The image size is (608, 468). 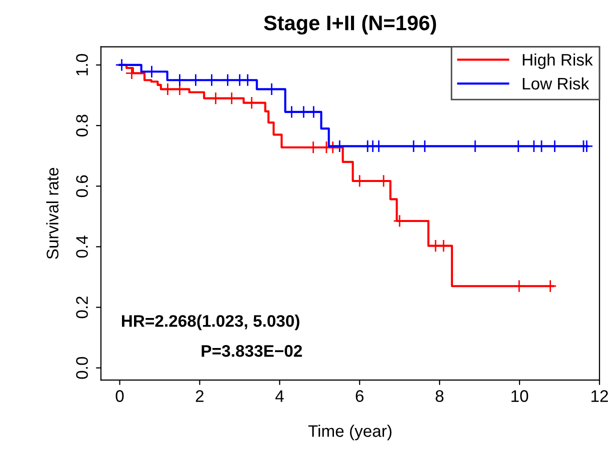 What do you see at coordinates (252, 351) in the screenshot?
I see `annotation: P=3.833E−02` at bounding box center [252, 351].